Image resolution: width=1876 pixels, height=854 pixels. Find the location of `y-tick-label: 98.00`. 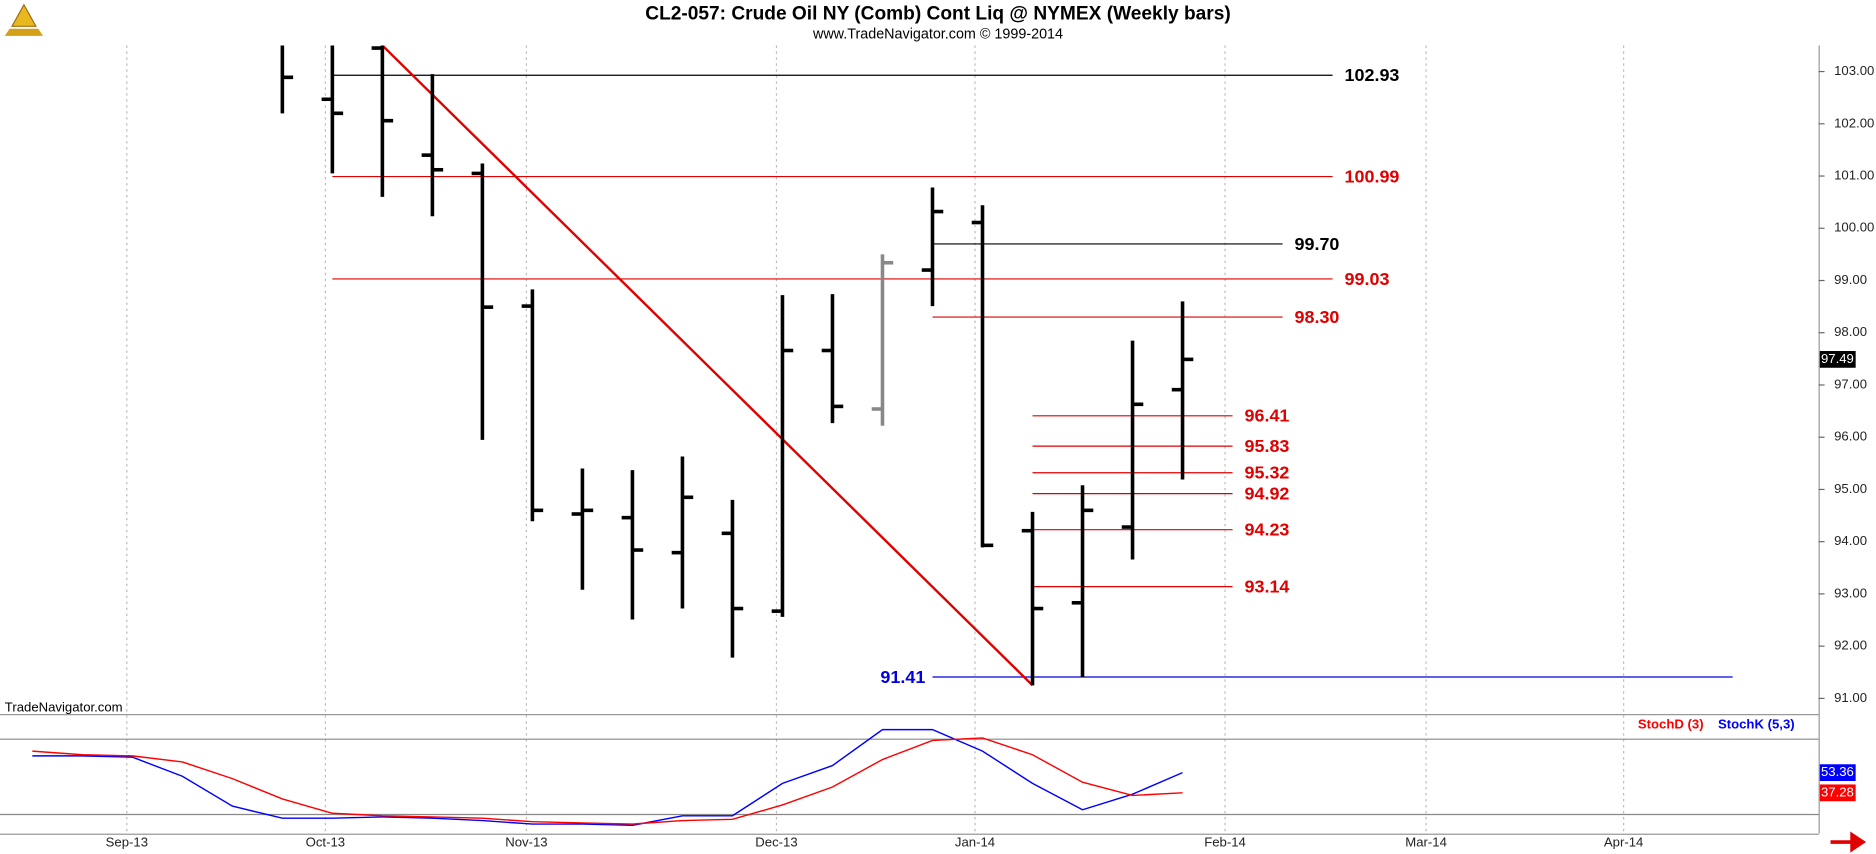

y-tick-label: 98.00 is located at coordinates (1850, 331).